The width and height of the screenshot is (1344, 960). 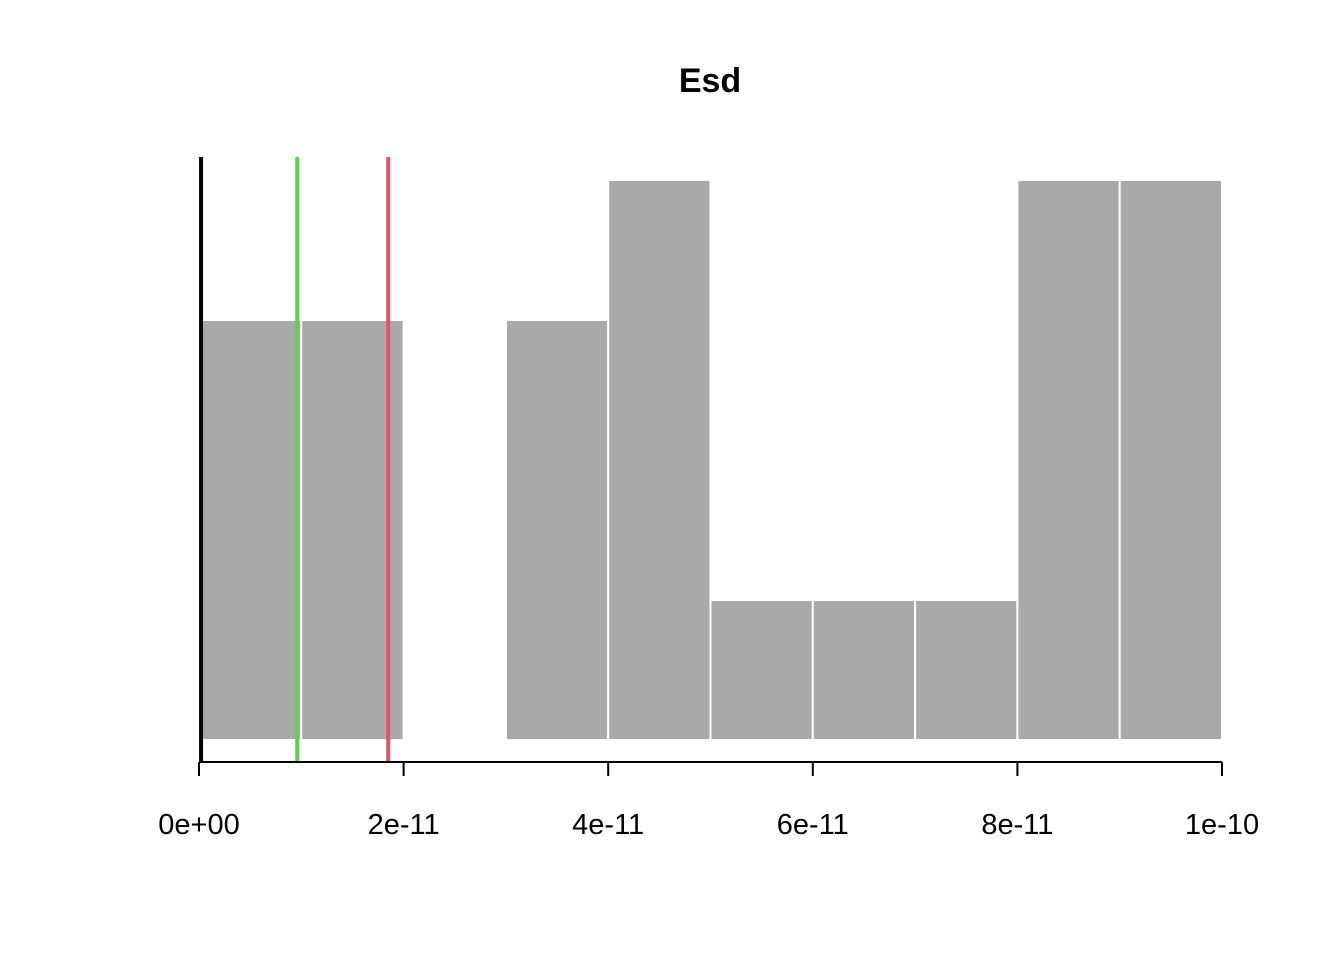 What do you see at coordinates (813, 825) in the screenshot?
I see `x-tick-label-3: 6e-11` at bounding box center [813, 825].